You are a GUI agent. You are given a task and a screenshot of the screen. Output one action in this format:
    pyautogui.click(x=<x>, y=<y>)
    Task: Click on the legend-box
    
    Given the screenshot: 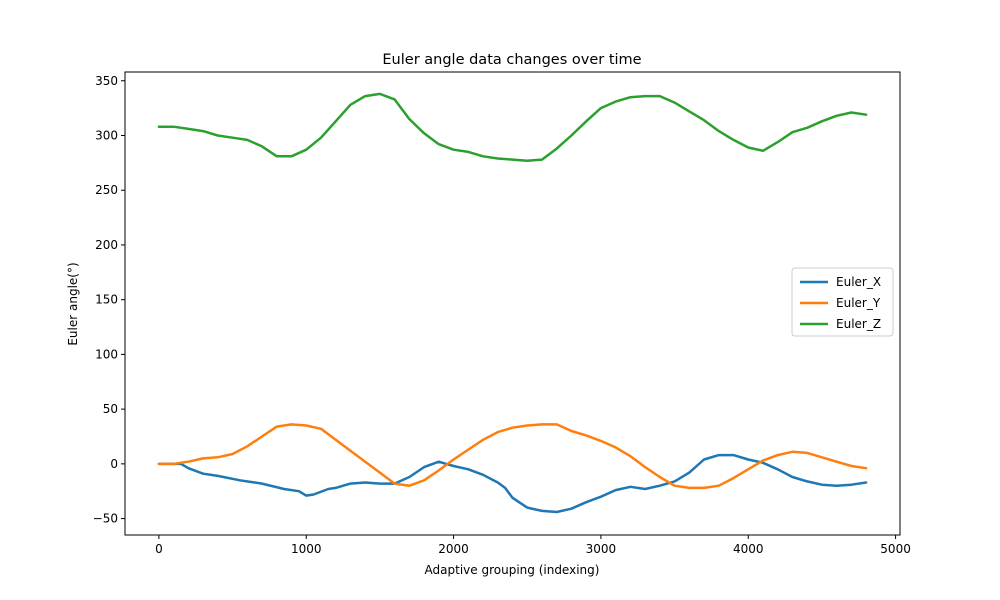 What is the action you would take?
    pyautogui.click(x=842, y=302)
    